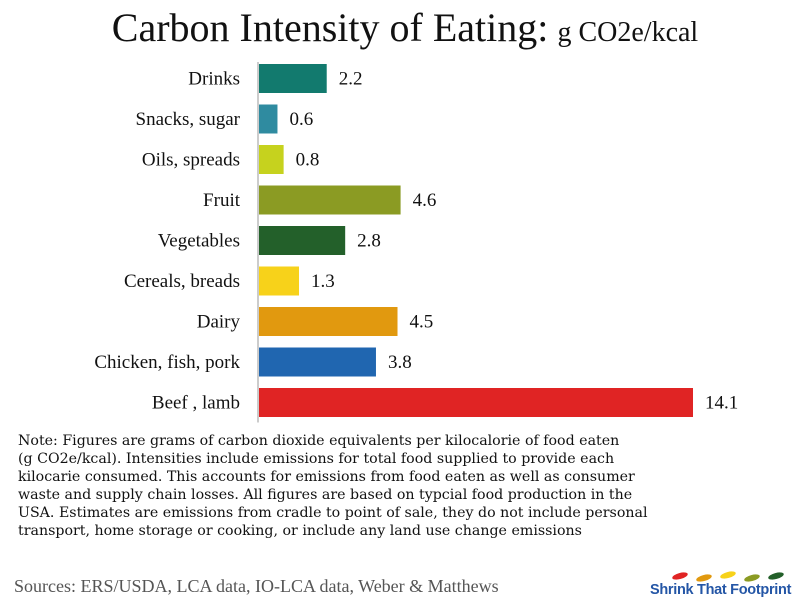 This screenshot has width=810, height=607. I want to click on logo-text: Shrink That Footprint, so click(721, 590).